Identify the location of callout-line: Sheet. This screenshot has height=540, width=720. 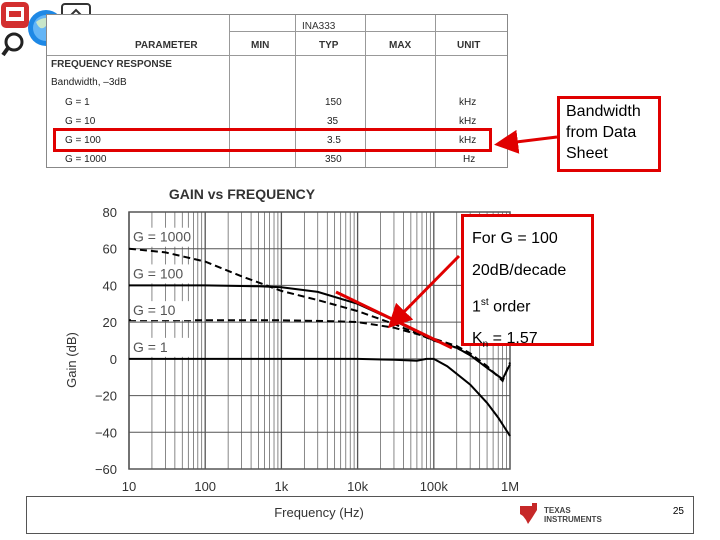
(587, 153).